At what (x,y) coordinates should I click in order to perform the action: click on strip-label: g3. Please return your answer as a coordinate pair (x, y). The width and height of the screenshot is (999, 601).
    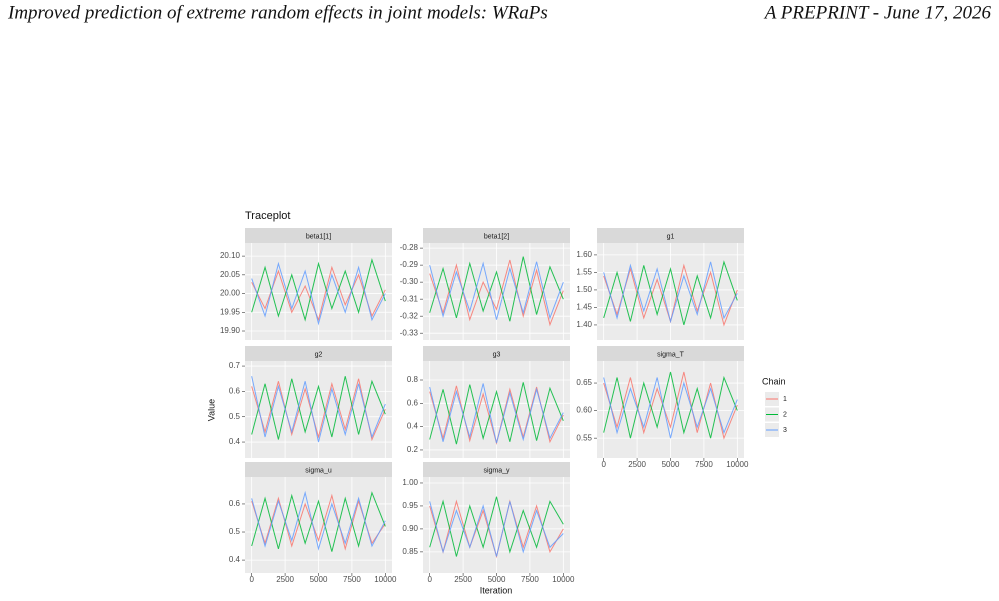
    Looking at the image, I should click on (497, 354).